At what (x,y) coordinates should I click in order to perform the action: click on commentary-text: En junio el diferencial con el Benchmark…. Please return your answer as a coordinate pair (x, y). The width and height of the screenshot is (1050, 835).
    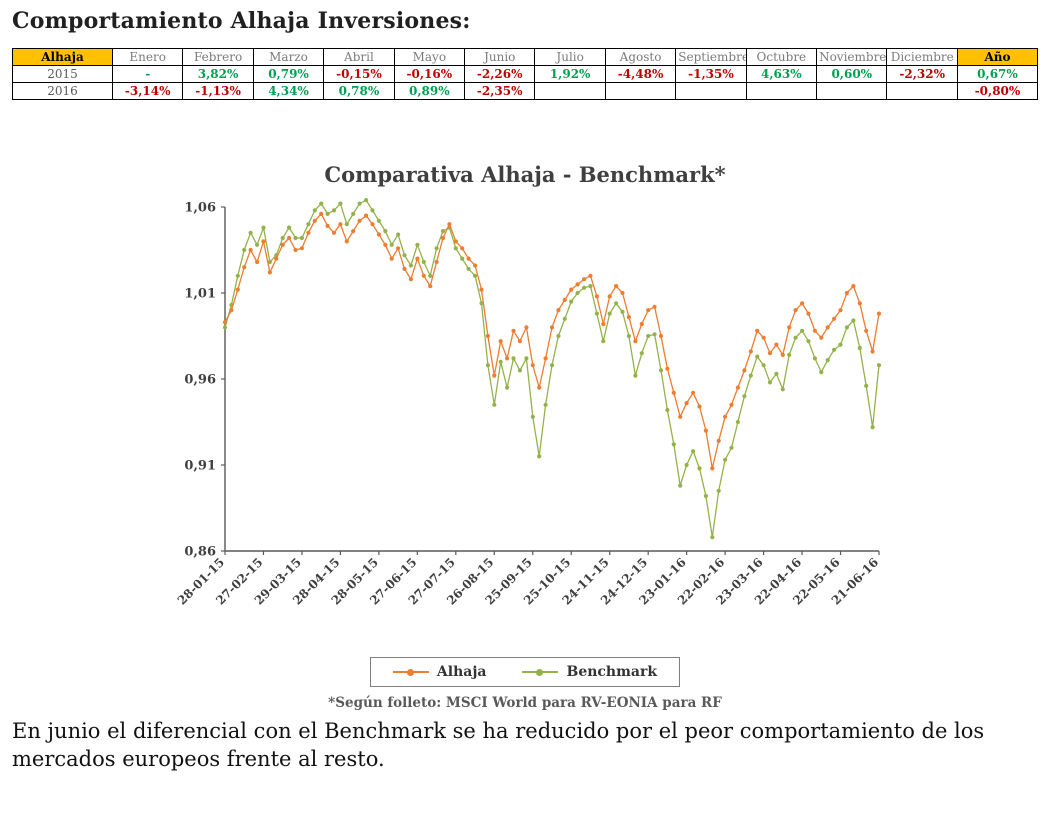
    Looking at the image, I should click on (498, 745).